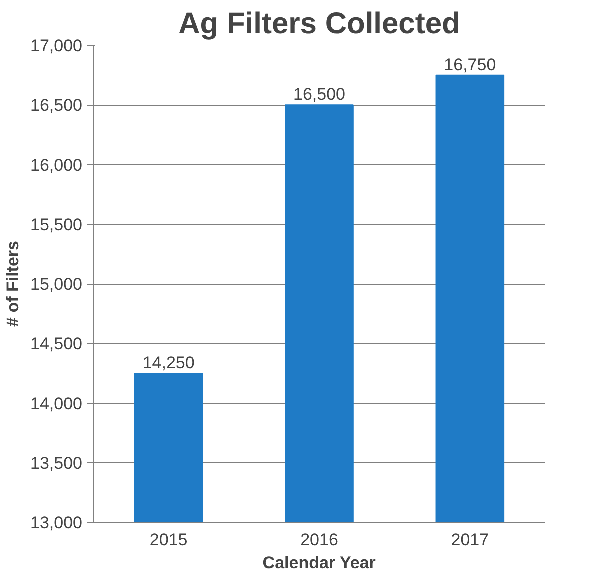 Image resolution: width=595 pixels, height=583 pixels. Describe the element at coordinates (56, 46) in the screenshot. I see `y-tick-label: 17,000` at that location.